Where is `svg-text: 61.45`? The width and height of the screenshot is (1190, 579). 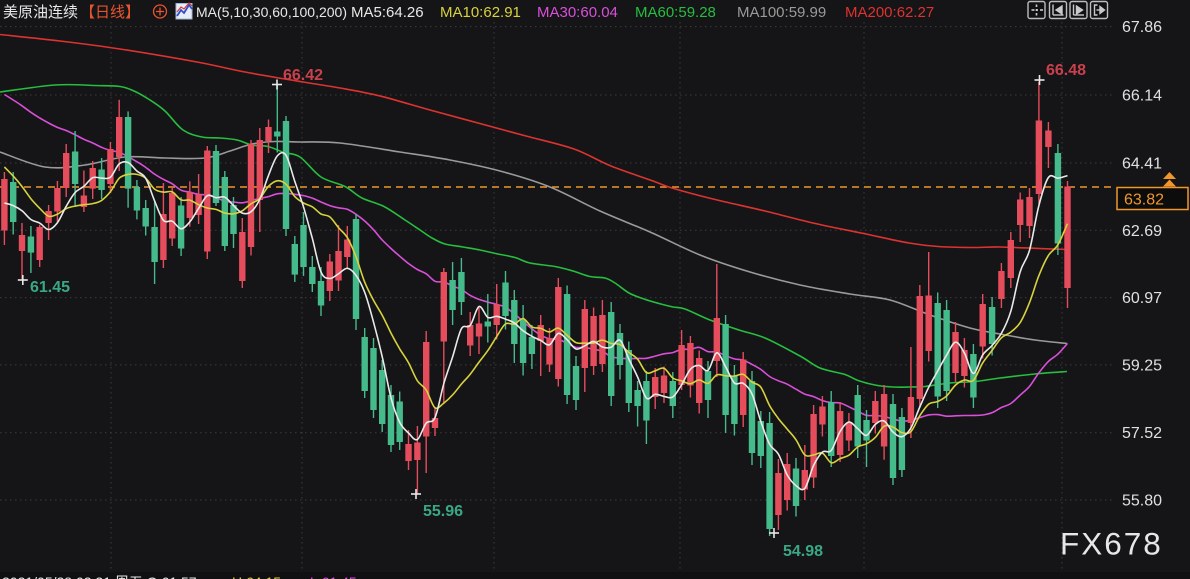 svg-text: 61.45 is located at coordinates (50, 287).